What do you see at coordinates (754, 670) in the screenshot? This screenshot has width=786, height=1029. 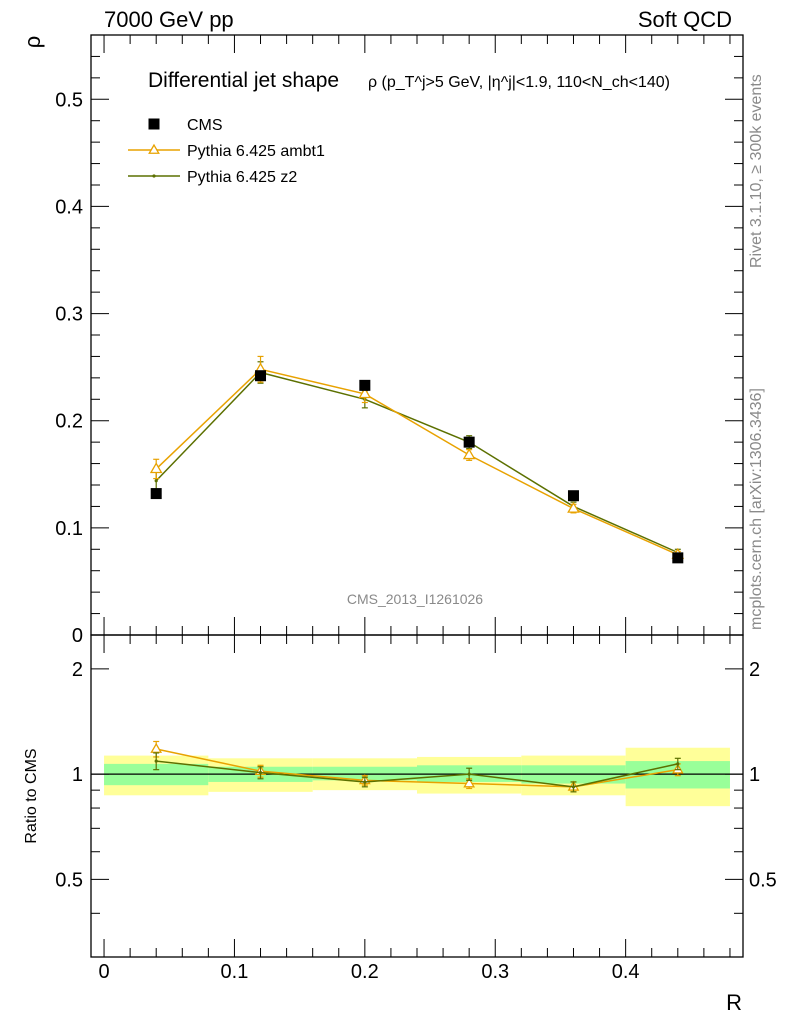 I see `ratio-y-tick-label-right: 2` at bounding box center [754, 670].